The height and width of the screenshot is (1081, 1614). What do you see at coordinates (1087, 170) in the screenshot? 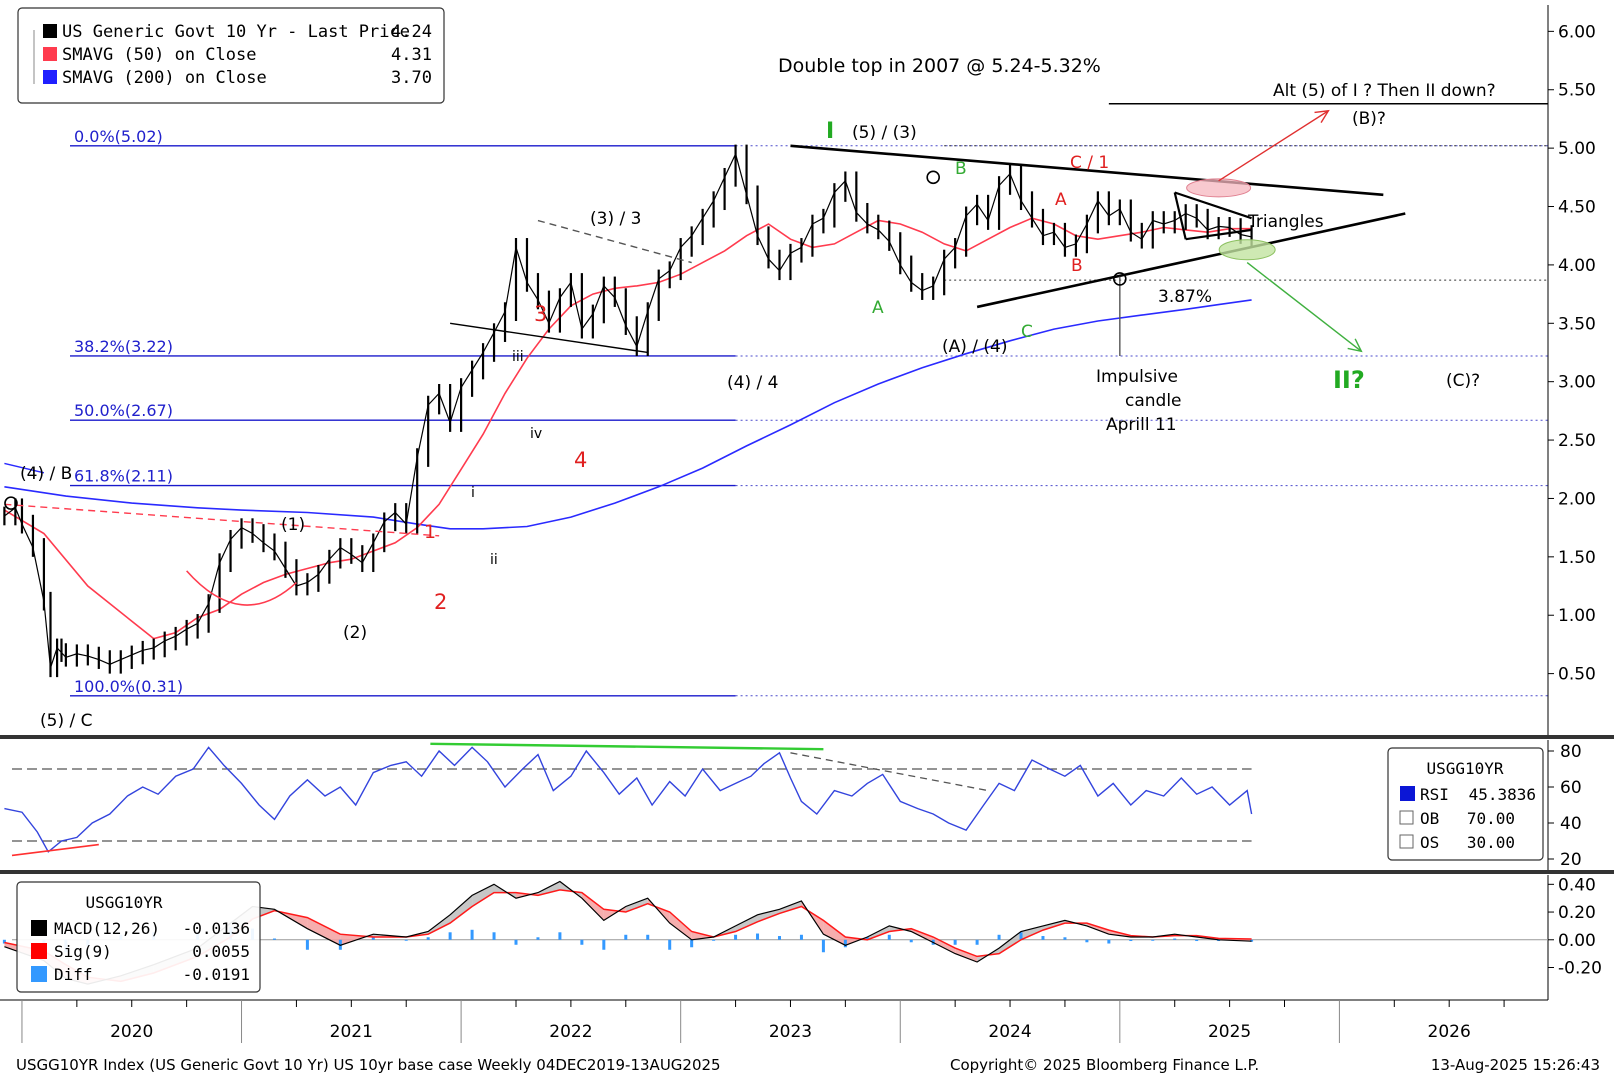
I see `triangle-upper-line` at bounding box center [1087, 170].